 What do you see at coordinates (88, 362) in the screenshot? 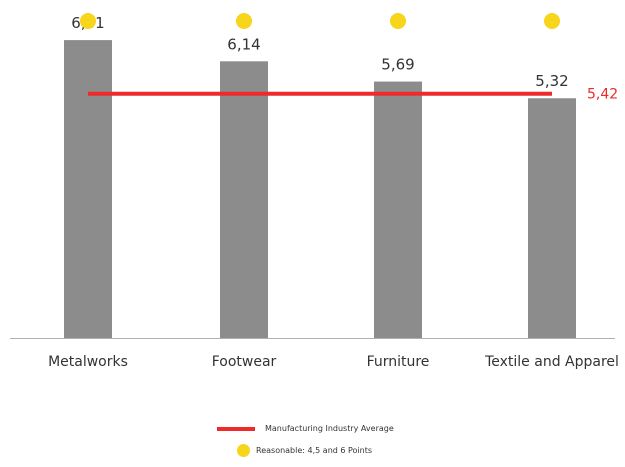
I see `x-tick-label: Metalworks` at bounding box center [88, 362].